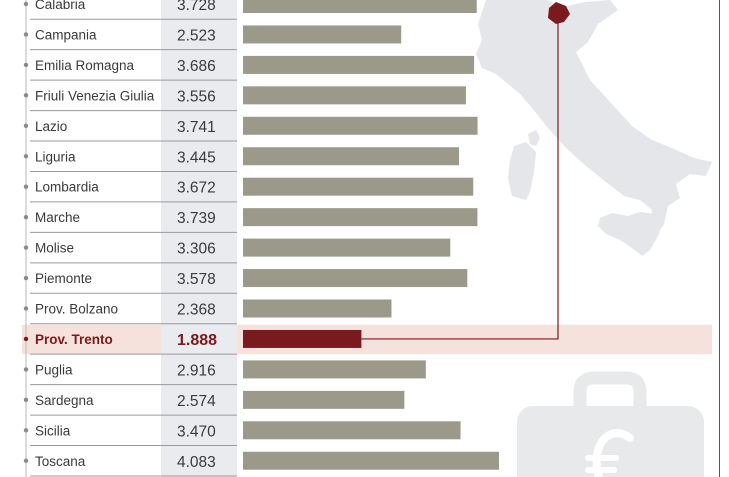 Image resolution: width=729 pixels, height=477 pixels. What do you see at coordinates (196, 127) in the screenshot?
I see `value-label: 3.741` at bounding box center [196, 127].